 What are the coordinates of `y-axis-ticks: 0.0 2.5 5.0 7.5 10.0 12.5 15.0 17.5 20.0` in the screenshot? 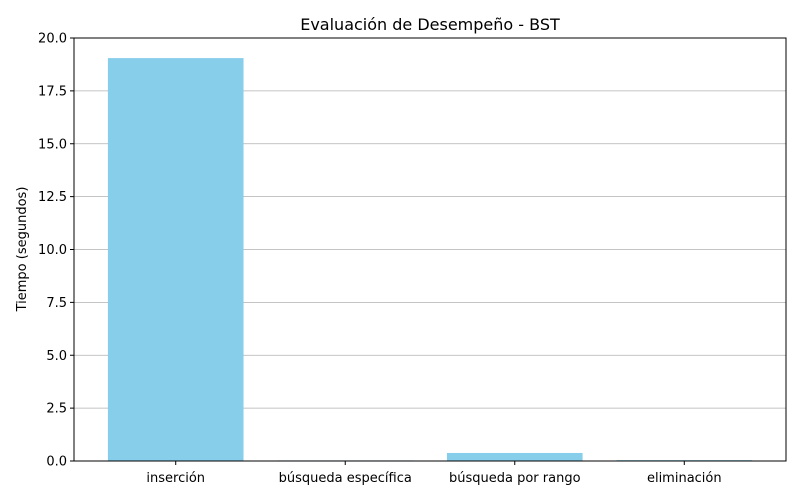 It's located at (56, 251).